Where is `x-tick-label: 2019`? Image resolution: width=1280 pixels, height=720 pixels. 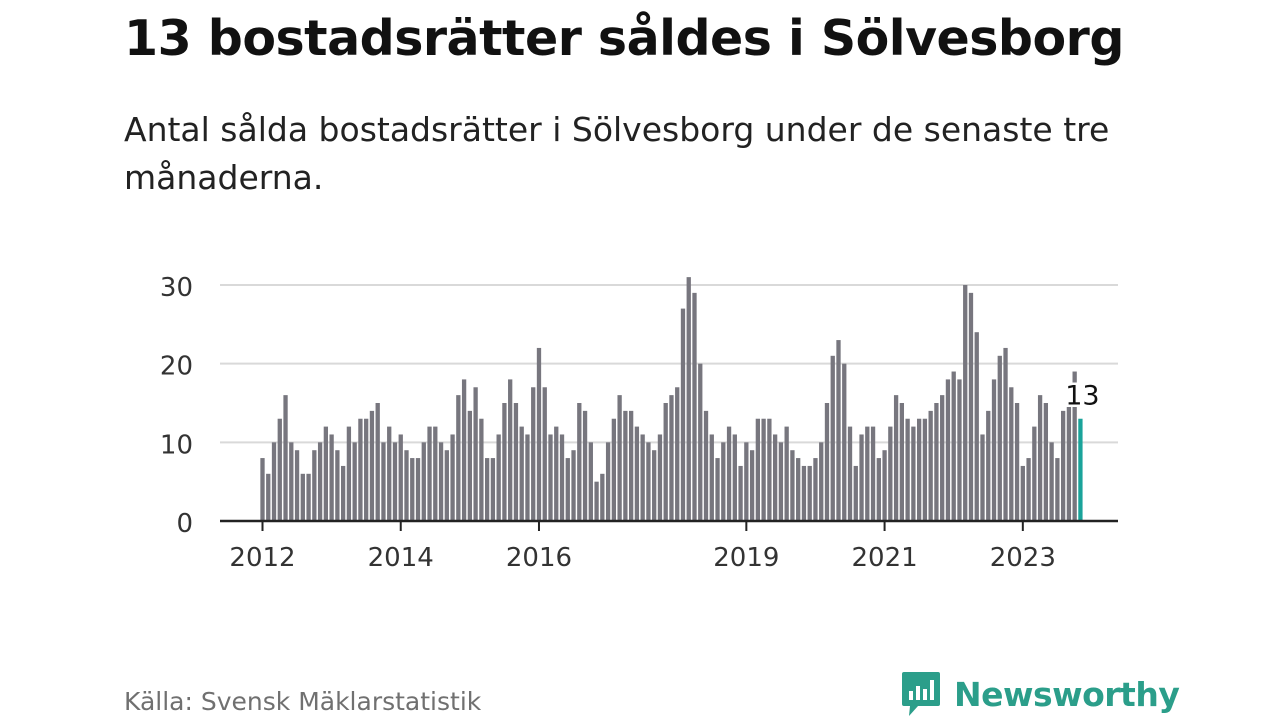
x-tick-label: 2019 is located at coordinates (746, 558).